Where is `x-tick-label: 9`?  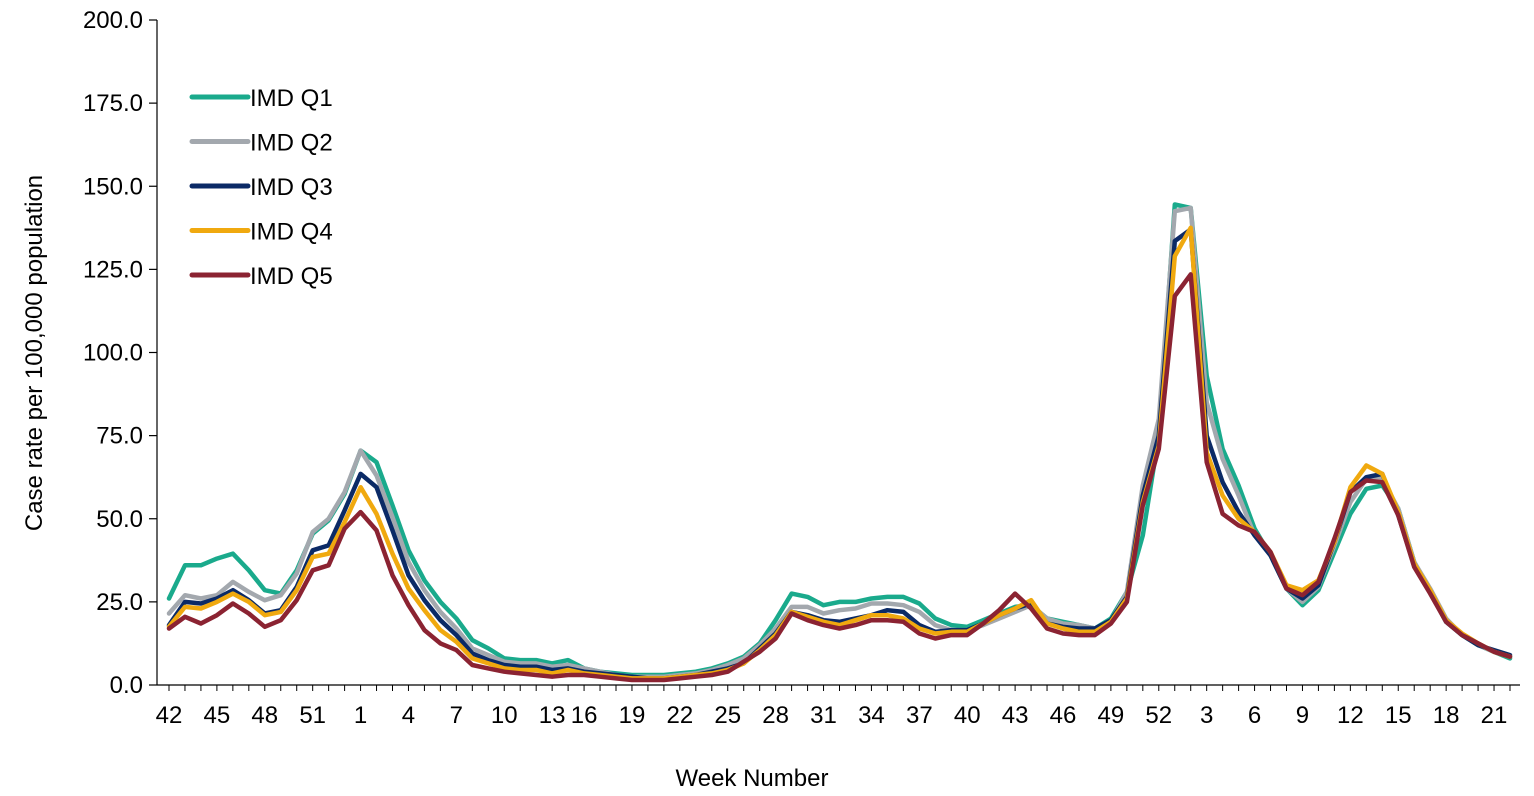 x-tick-label: 9 is located at coordinates (1302, 715).